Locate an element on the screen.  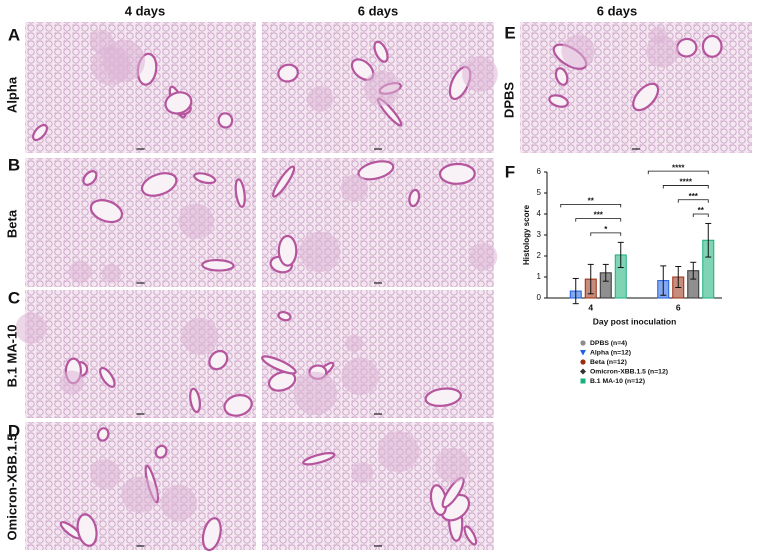
y-tick-label: 2 is located at coordinates (539, 255).